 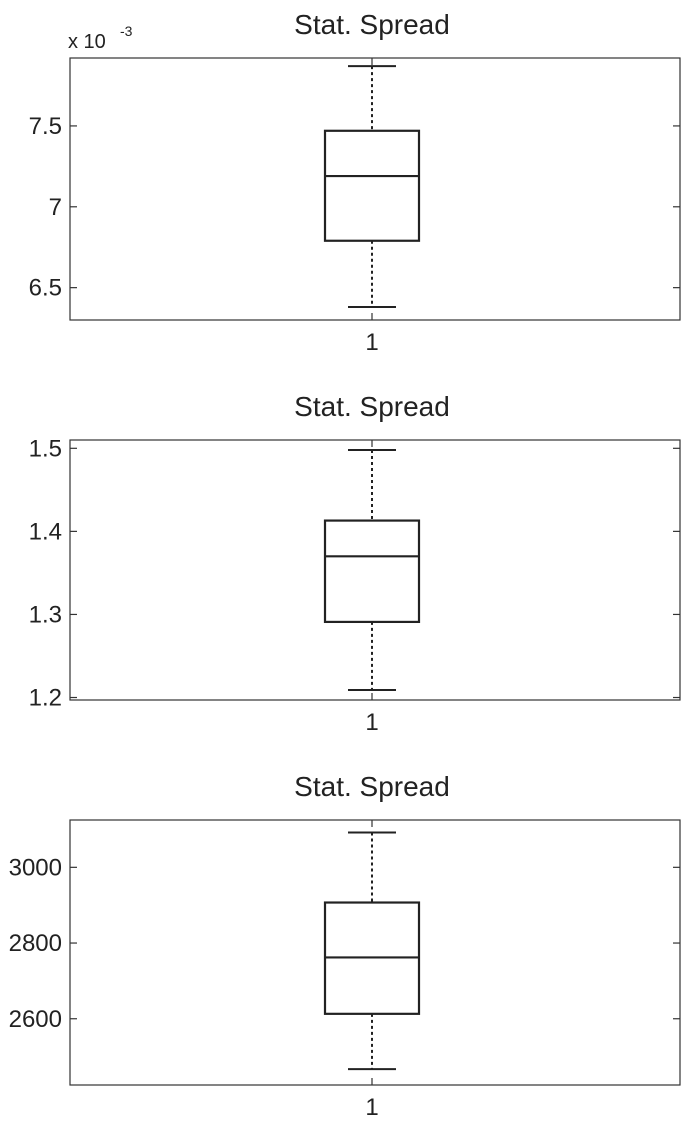 What do you see at coordinates (35, 943) in the screenshot?
I see `y-tick-label: 2800` at bounding box center [35, 943].